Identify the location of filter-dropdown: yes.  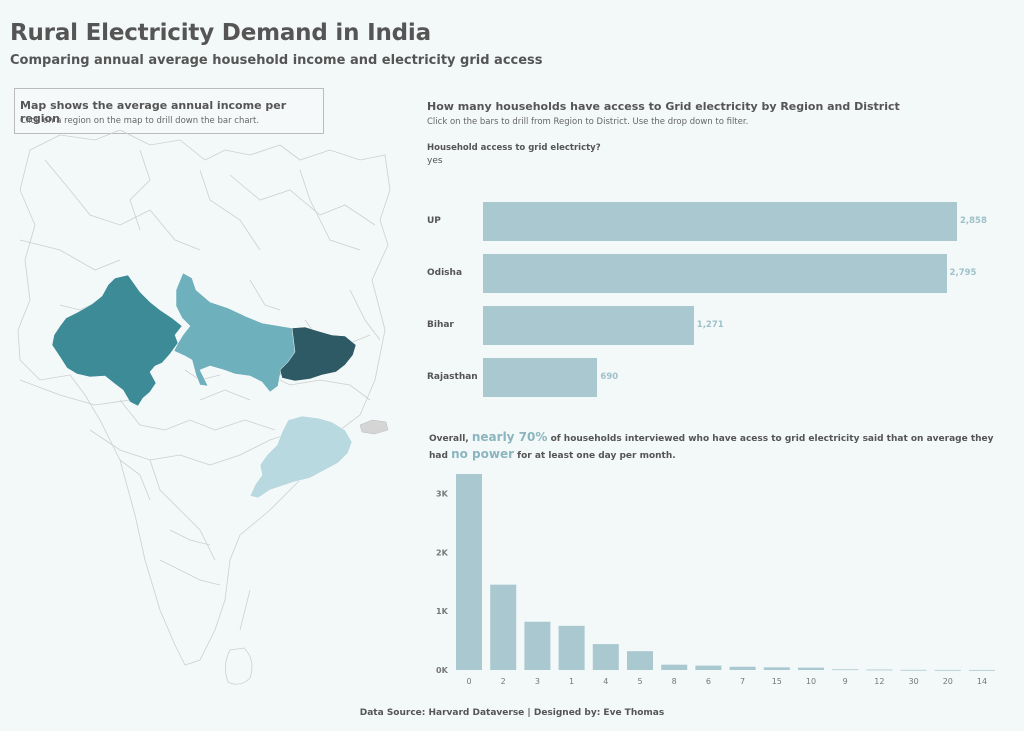
(435, 161).